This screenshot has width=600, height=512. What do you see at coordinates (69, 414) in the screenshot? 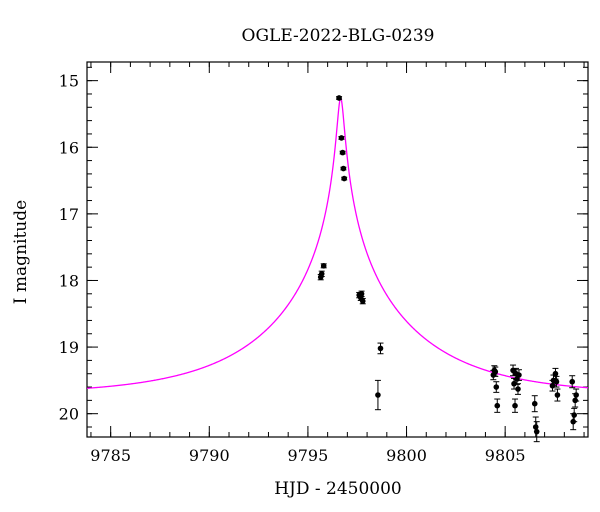
I see `y-tick-label: 20` at bounding box center [69, 414].